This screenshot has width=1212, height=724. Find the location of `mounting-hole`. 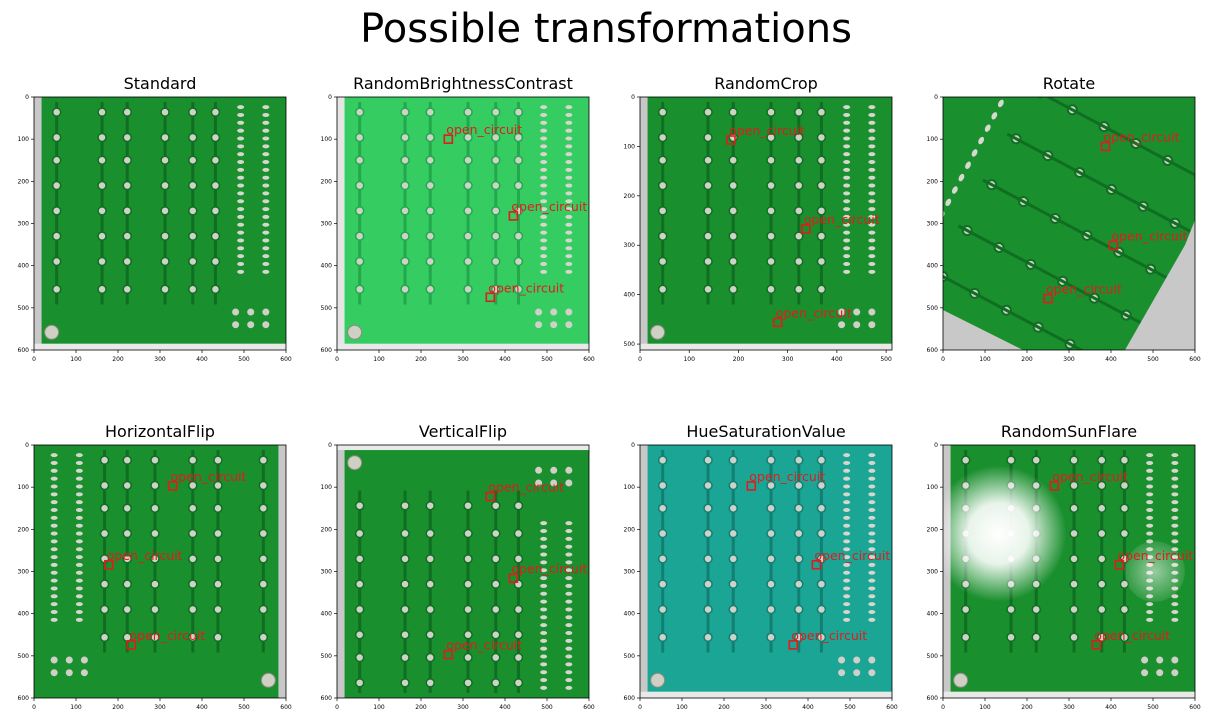

mounting-hole is located at coordinates (355, 332).